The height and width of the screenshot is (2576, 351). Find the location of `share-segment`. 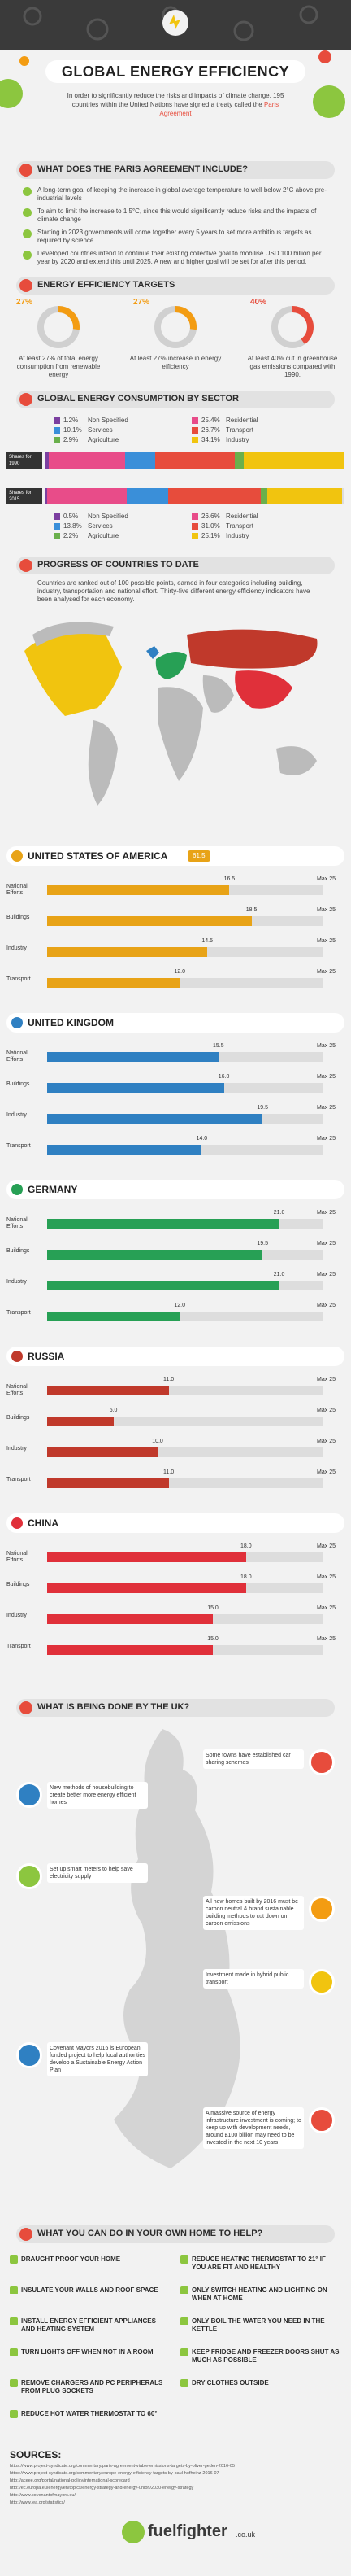

share-segment is located at coordinates (46, 496).